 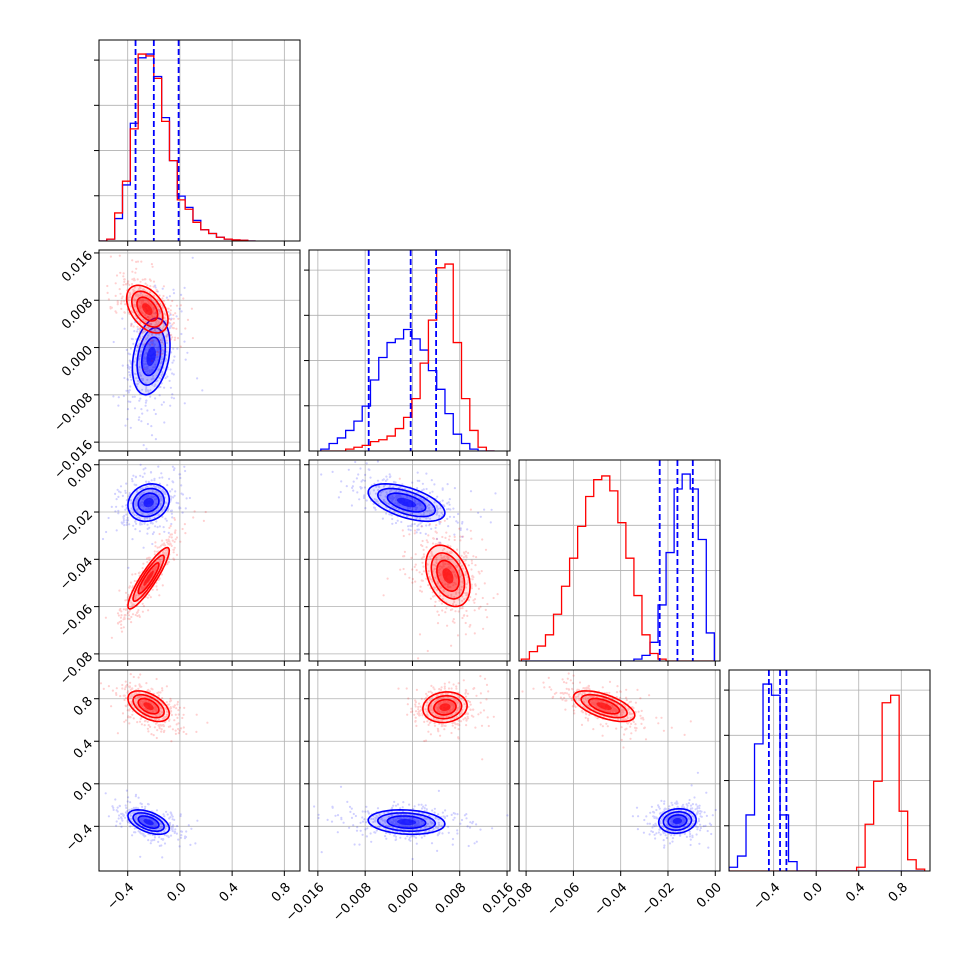 I want to click on panel-content, so click(x=409, y=560).